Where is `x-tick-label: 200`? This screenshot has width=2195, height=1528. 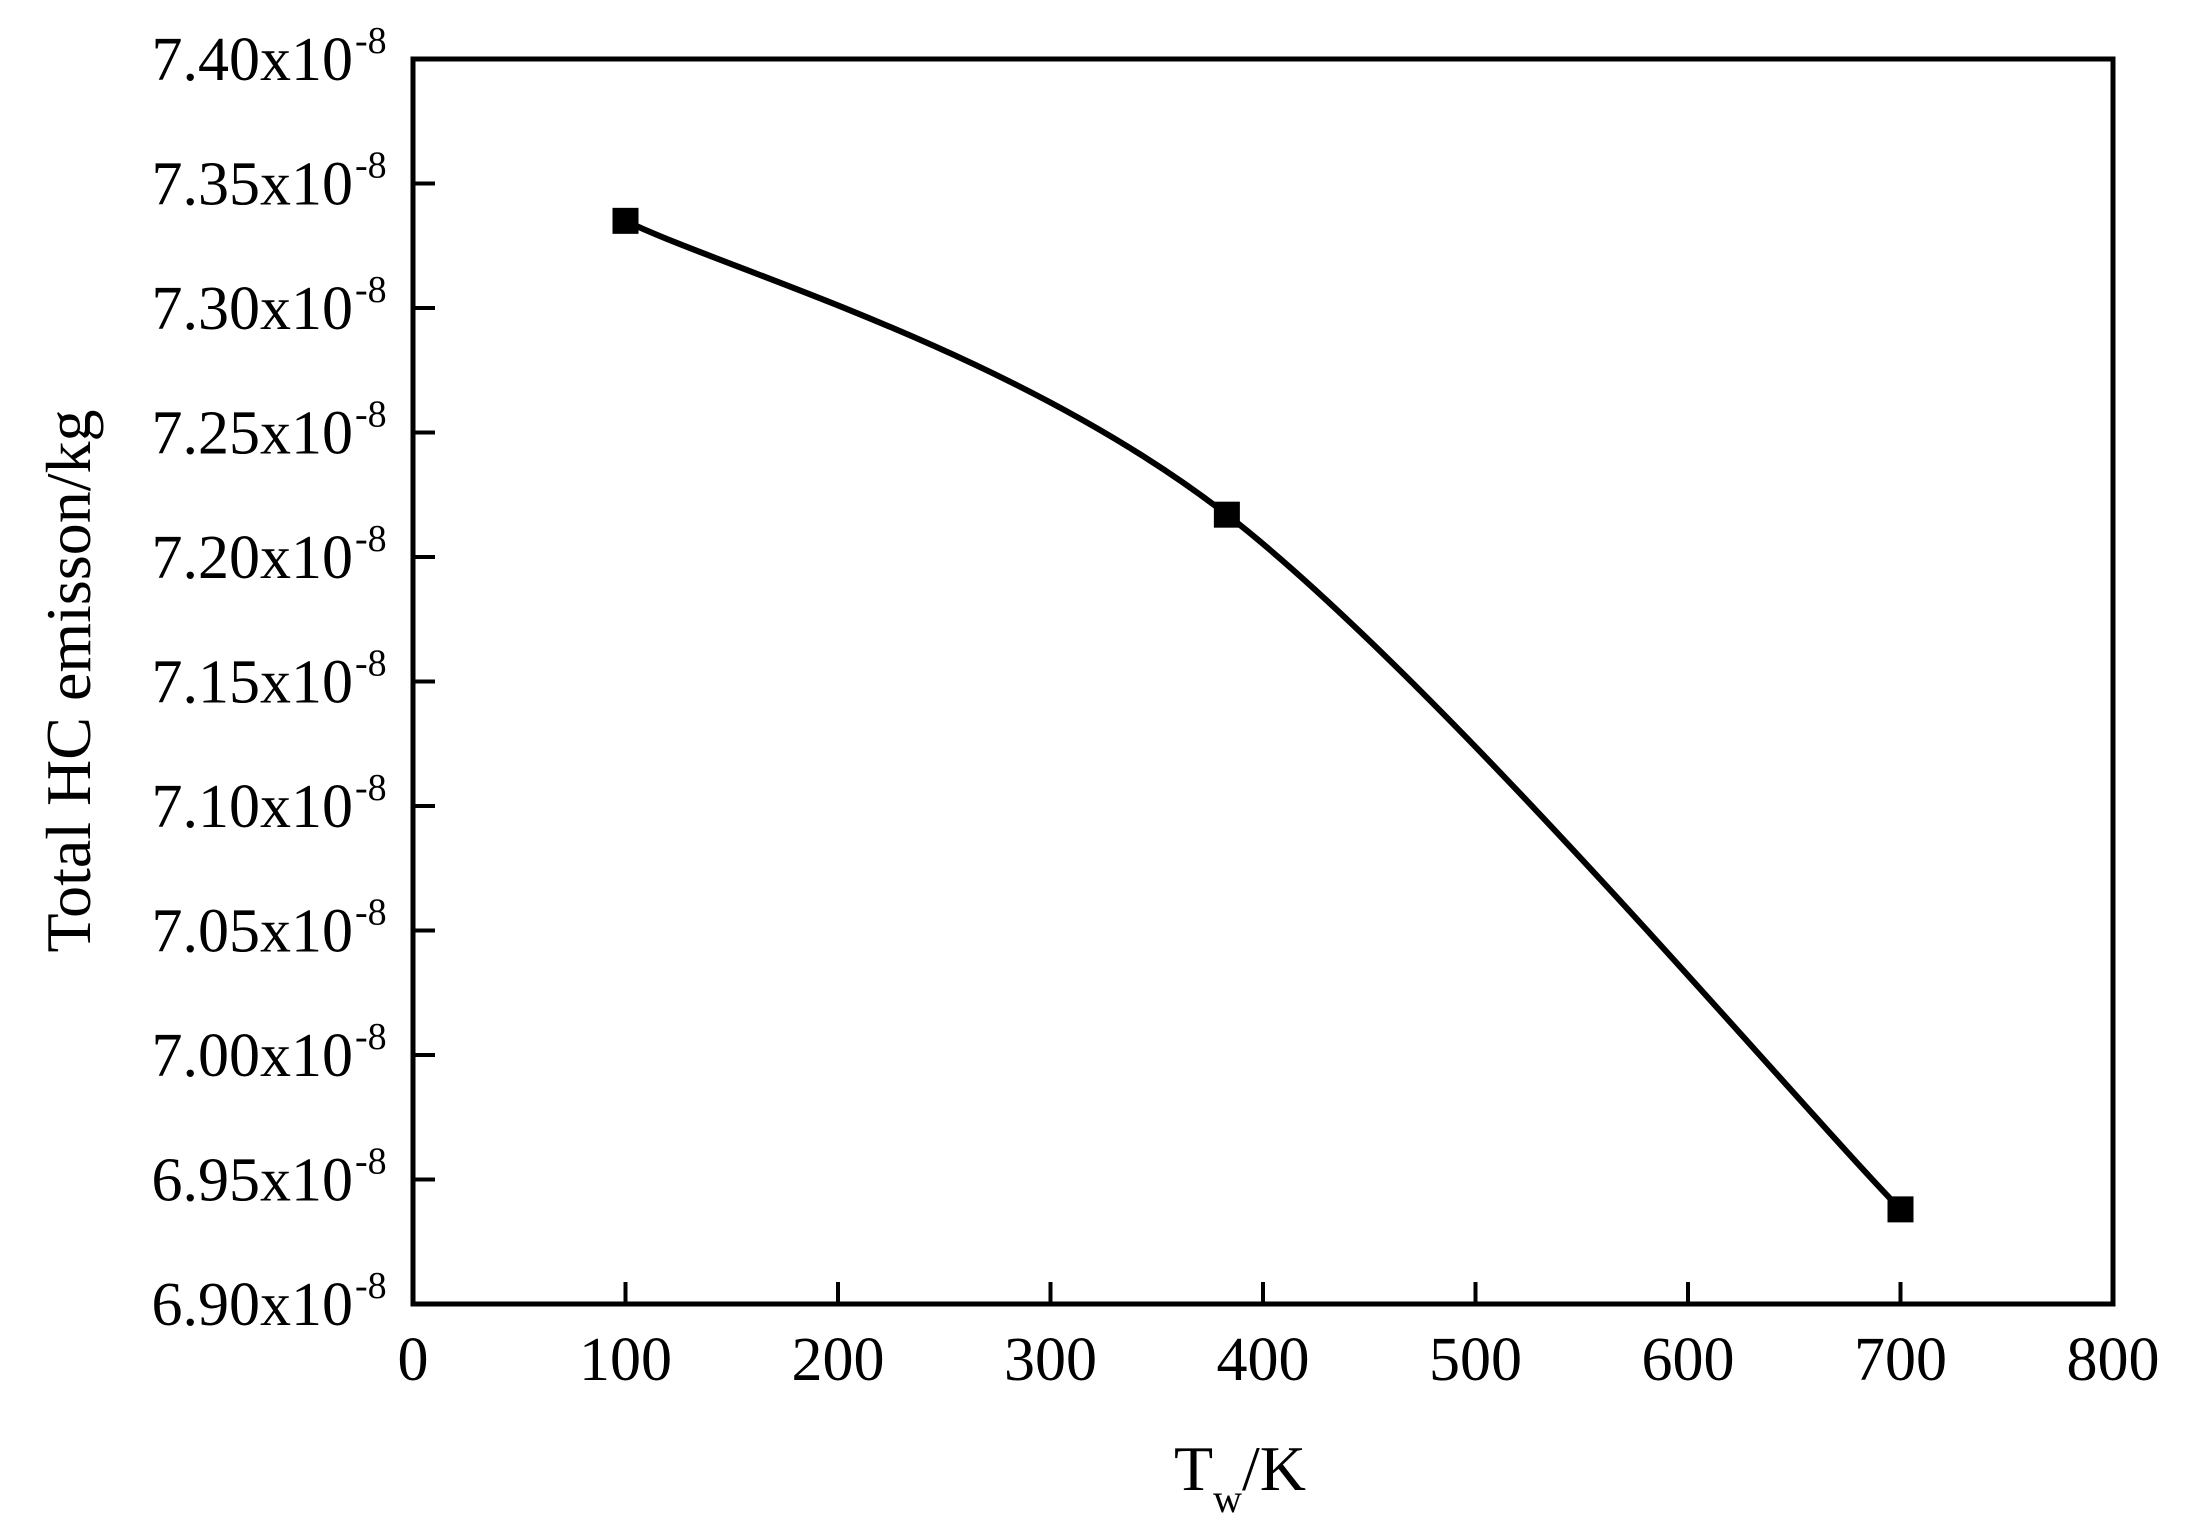
x-tick-label: 200 is located at coordinates (838, 1360).